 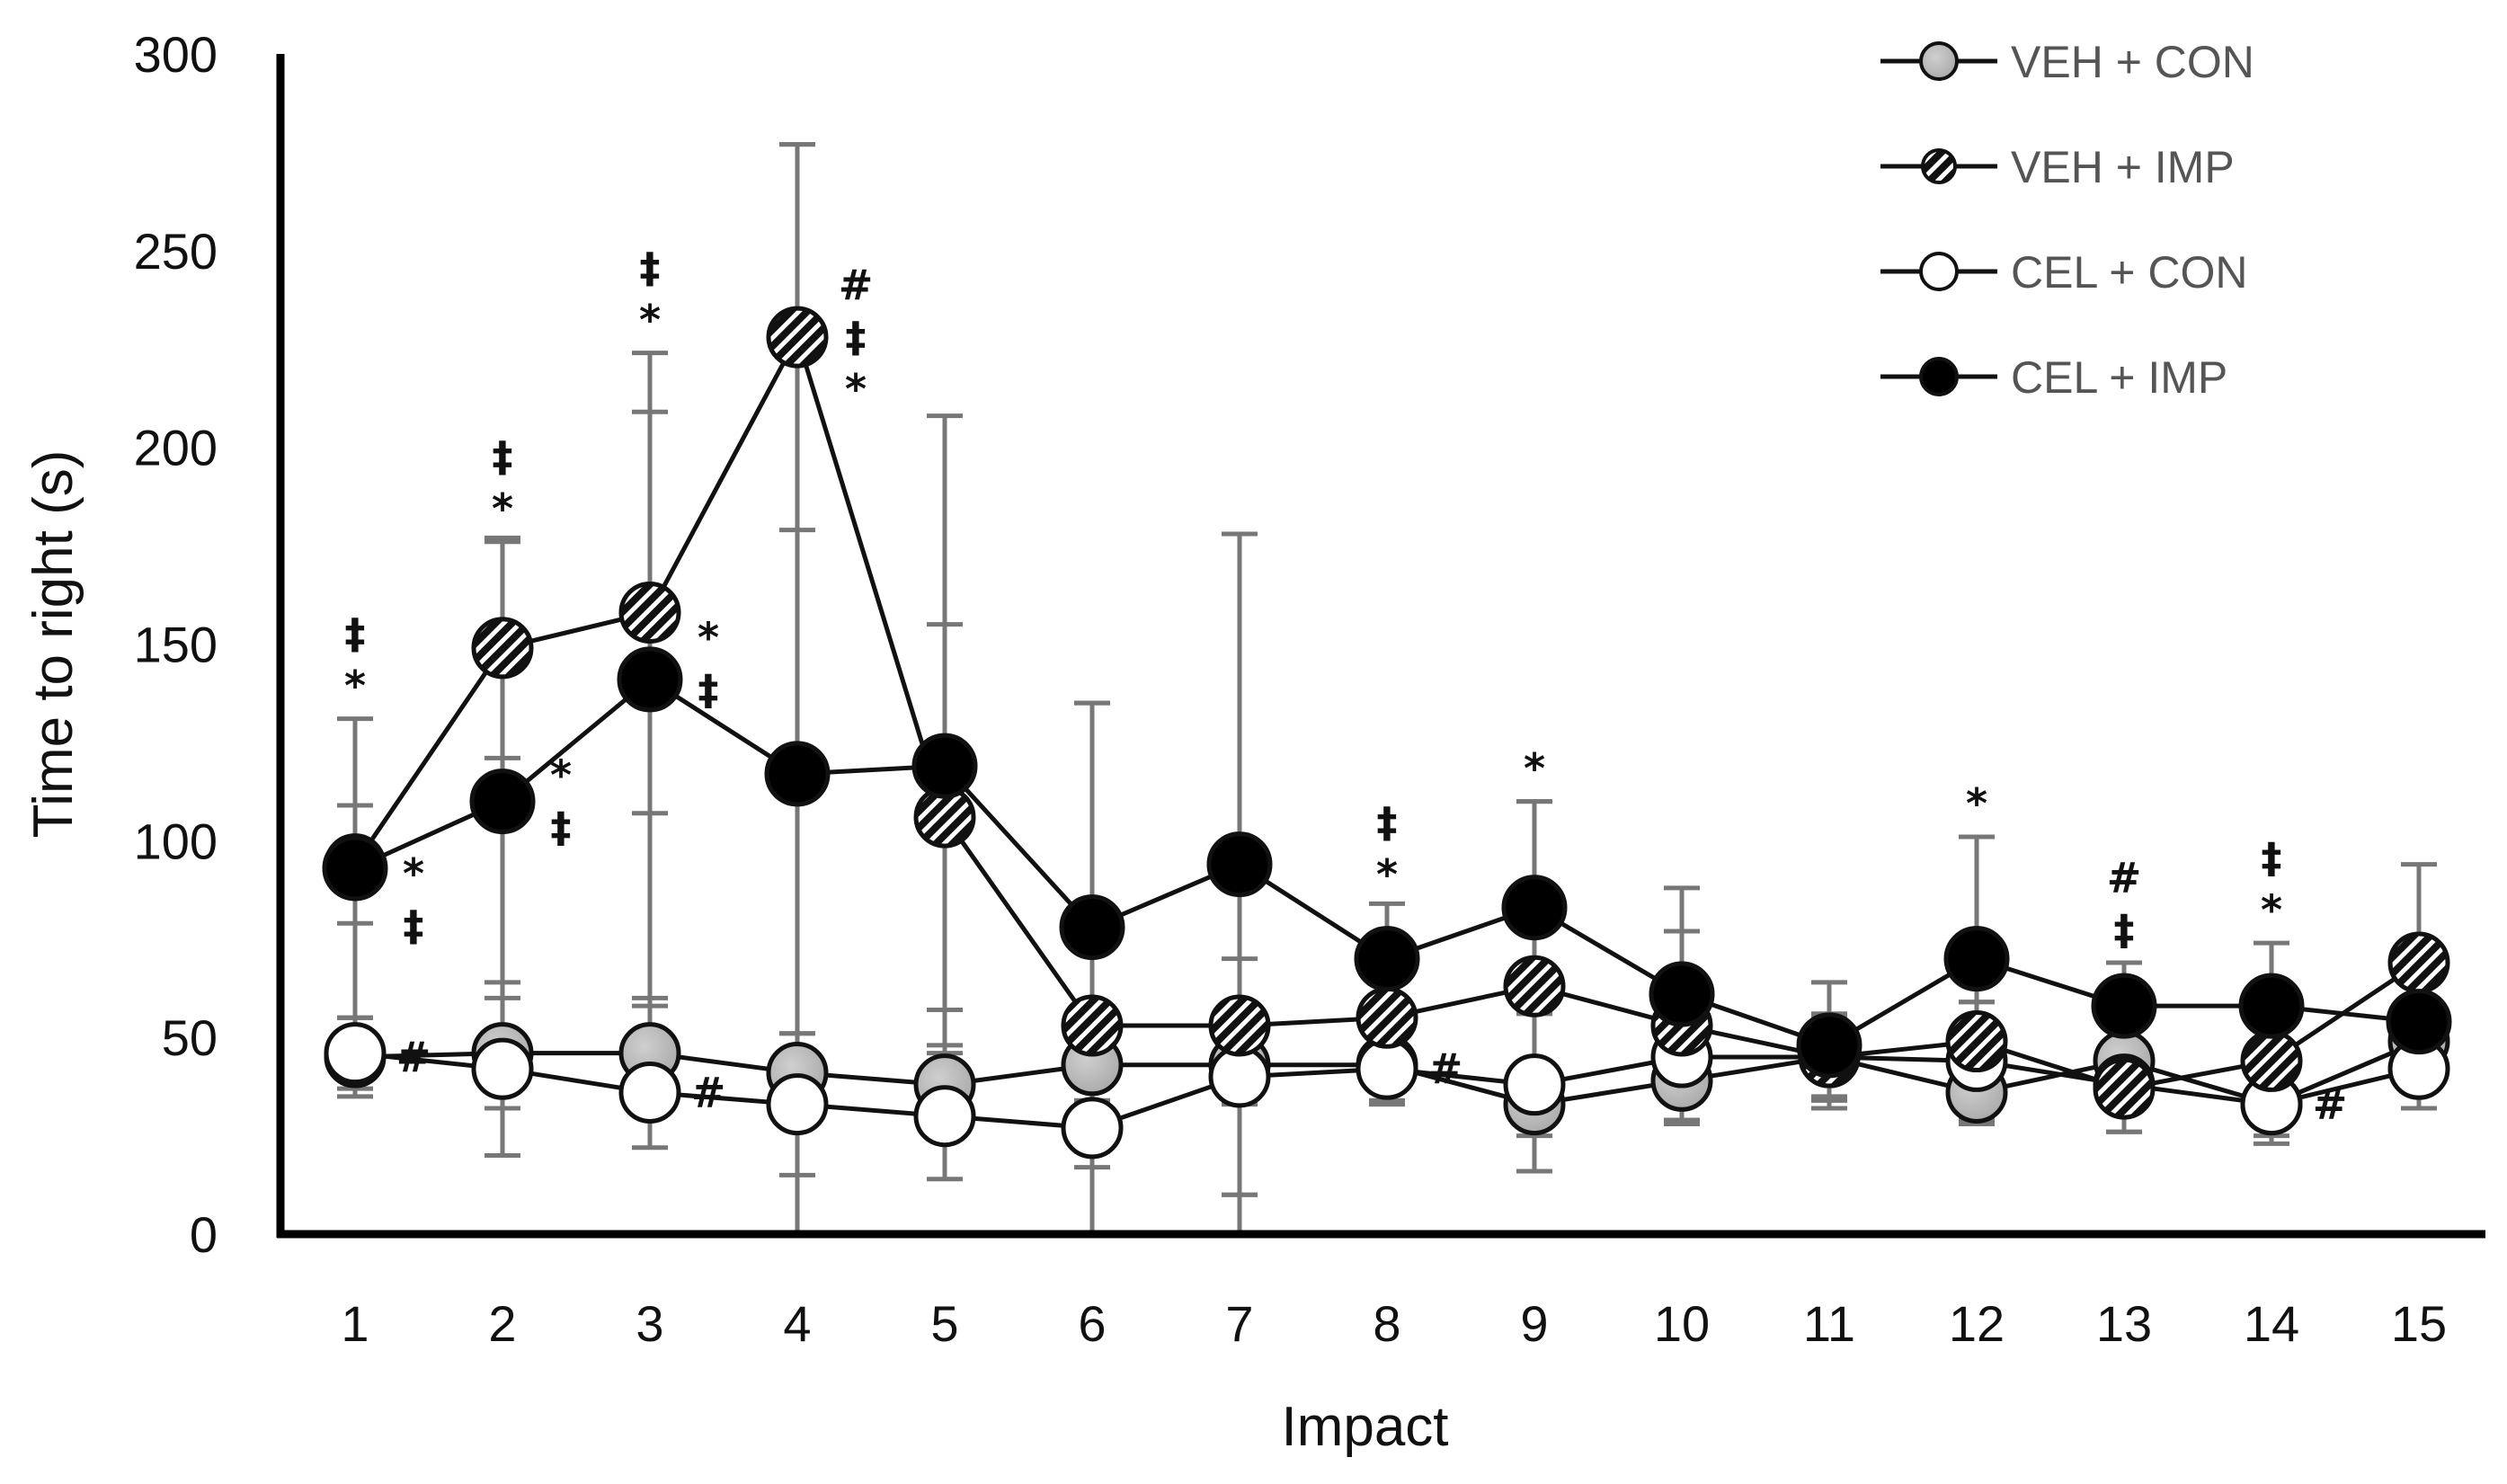 I want to click on x-tick-label: 9, so click(x=1534, y=1323).